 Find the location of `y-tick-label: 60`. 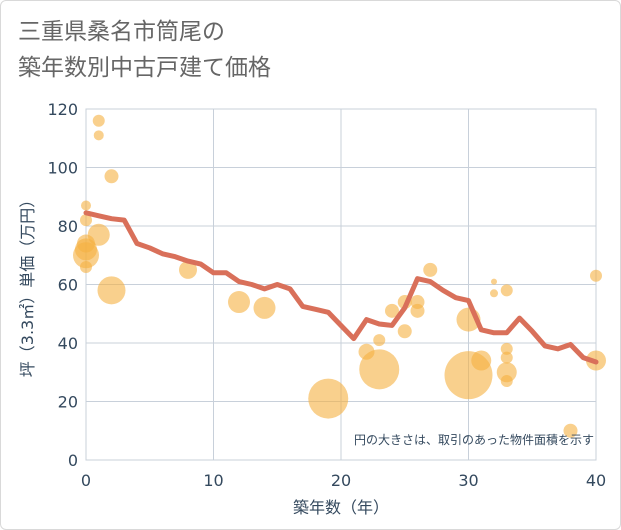

y-tick-label: 60 is located at coordinates (68, 285).